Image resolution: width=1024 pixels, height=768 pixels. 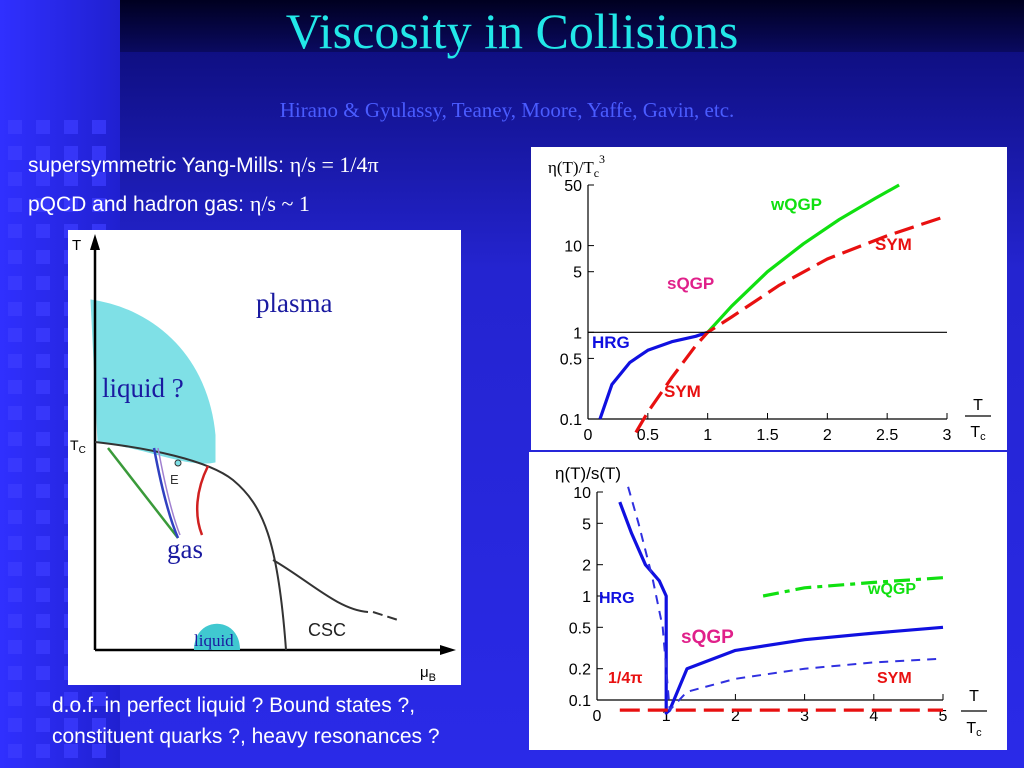 What do you see at coordinates (682, 391) in the screenshot?
I see `top-label-sym-lower: SYM` at bounding box center [682, 391].